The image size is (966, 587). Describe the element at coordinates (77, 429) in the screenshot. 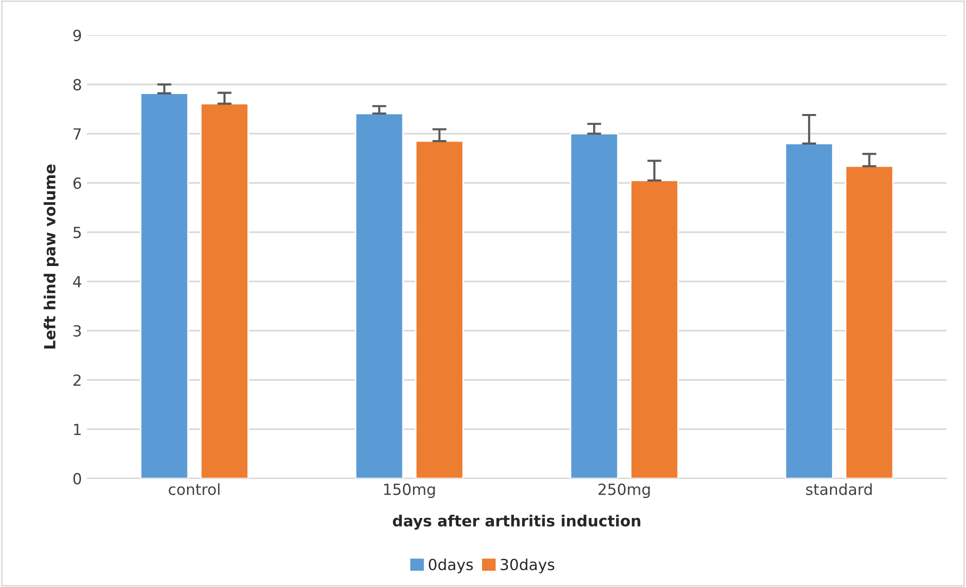

I see `y-tick-label: 1` at that location.